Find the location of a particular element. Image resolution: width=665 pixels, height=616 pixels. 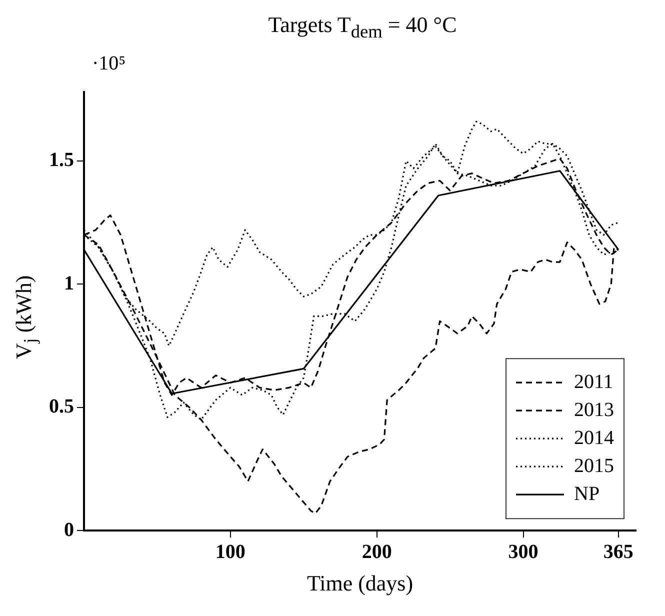

x-tick-label: 200 is located at coordinates (377, 551).